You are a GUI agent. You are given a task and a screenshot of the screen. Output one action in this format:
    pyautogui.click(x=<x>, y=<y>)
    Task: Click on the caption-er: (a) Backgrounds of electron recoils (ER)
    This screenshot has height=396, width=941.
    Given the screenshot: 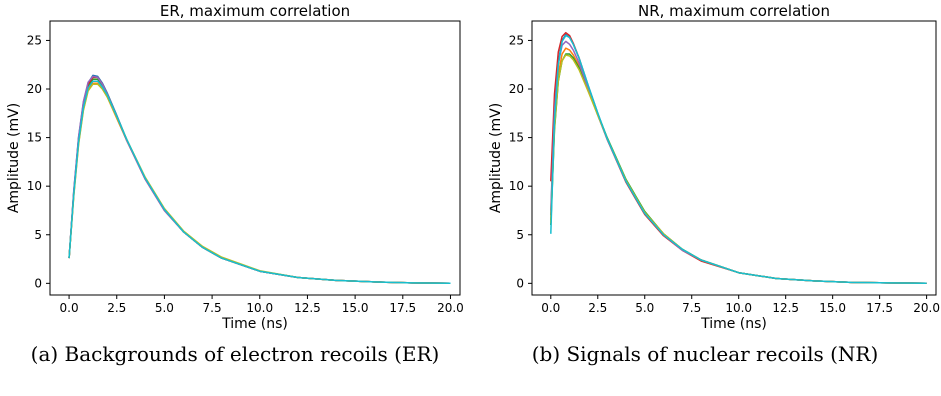 What is the action you would take?
    pyautogui.click(x=235, y=354)
    